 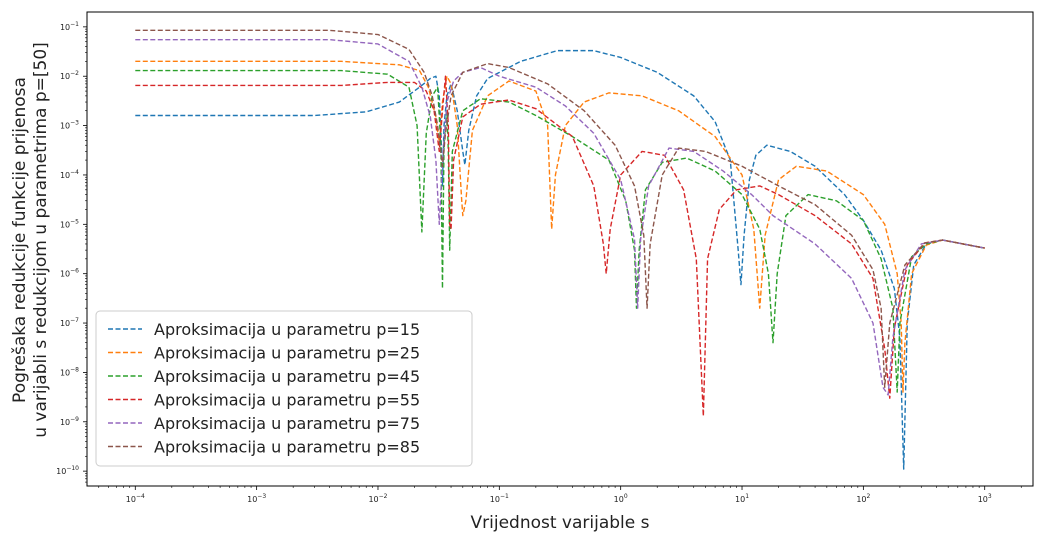 What do you see at coordinates (499, 498) in the screenshot?
I see `x-tick-label: 10⁻¹` at bounding box center [499, 498].